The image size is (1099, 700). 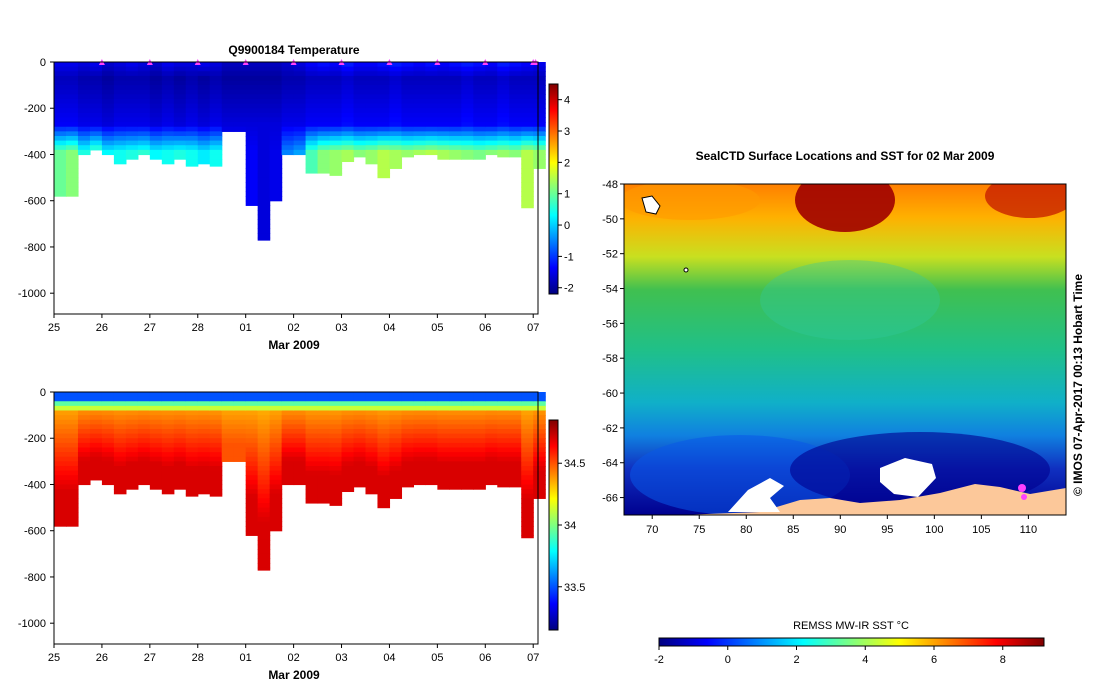 What do you see at coordinates (1003, 660) in the screenshot?
I see `sst-colorbar-tick-label: 8` at bounding box center [1003, 660].